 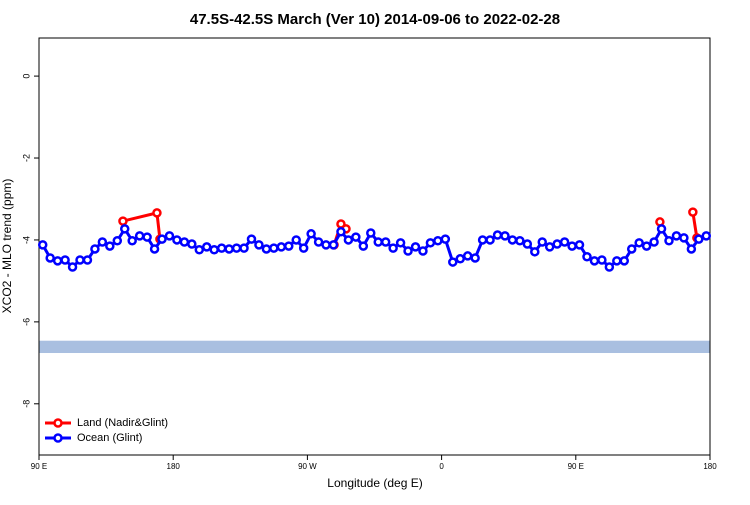 What do you see at coordinates (441, 466) in the screenshot?
I see `x-tick-label: 0` at bounding box center [441, 466].